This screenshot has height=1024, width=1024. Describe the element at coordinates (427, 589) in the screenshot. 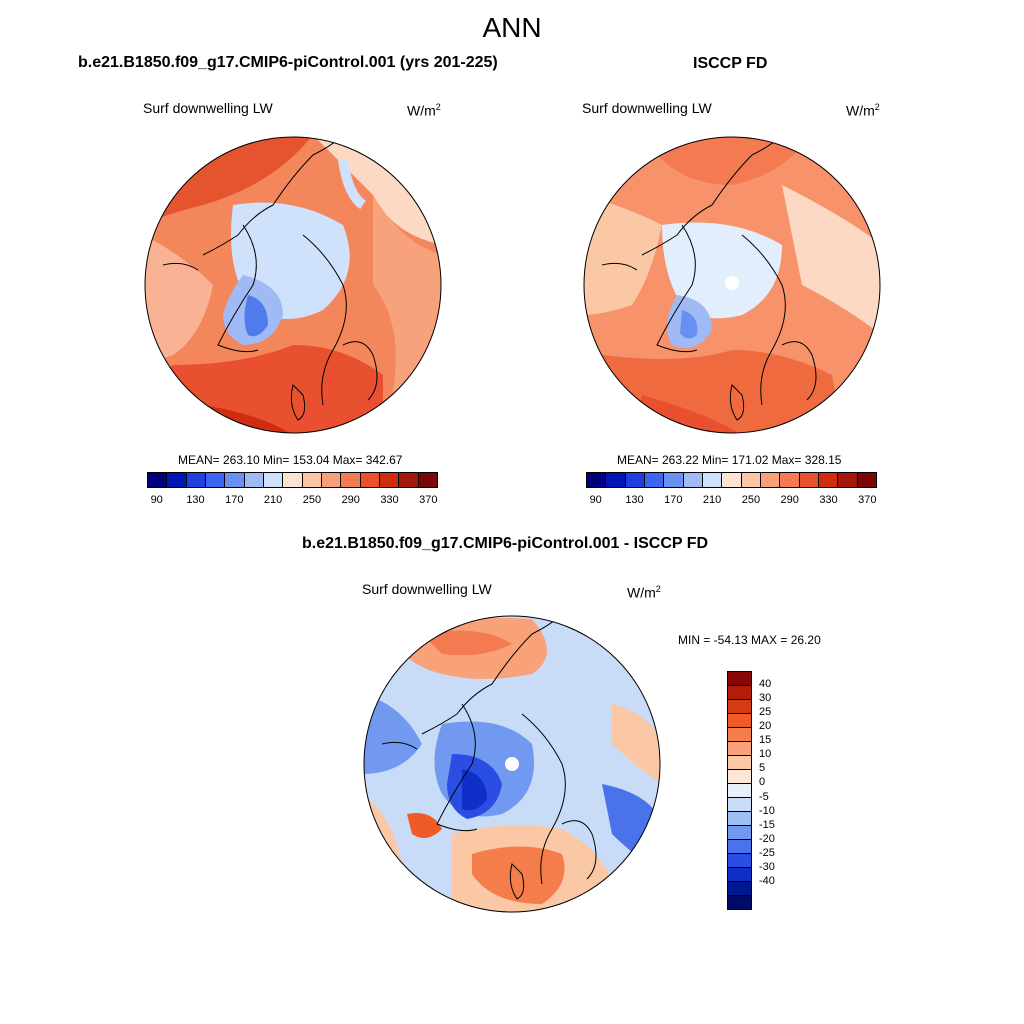

I see `panel3-variable-label: Surf downwelling LW` at that location.